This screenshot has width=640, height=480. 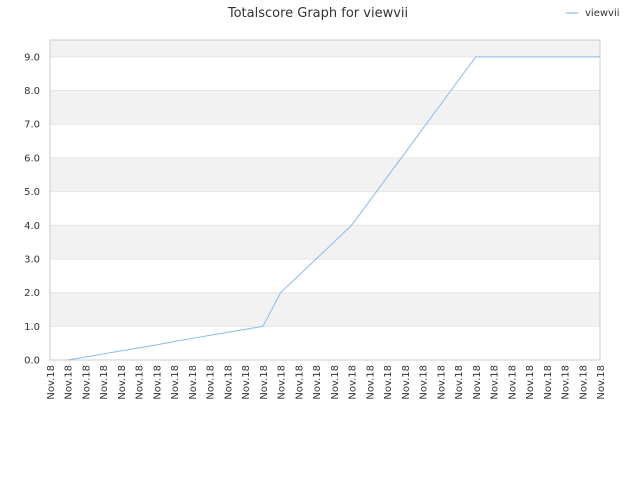 I want to click on y-tick-label: 4.0, so click(x=32, y=226).